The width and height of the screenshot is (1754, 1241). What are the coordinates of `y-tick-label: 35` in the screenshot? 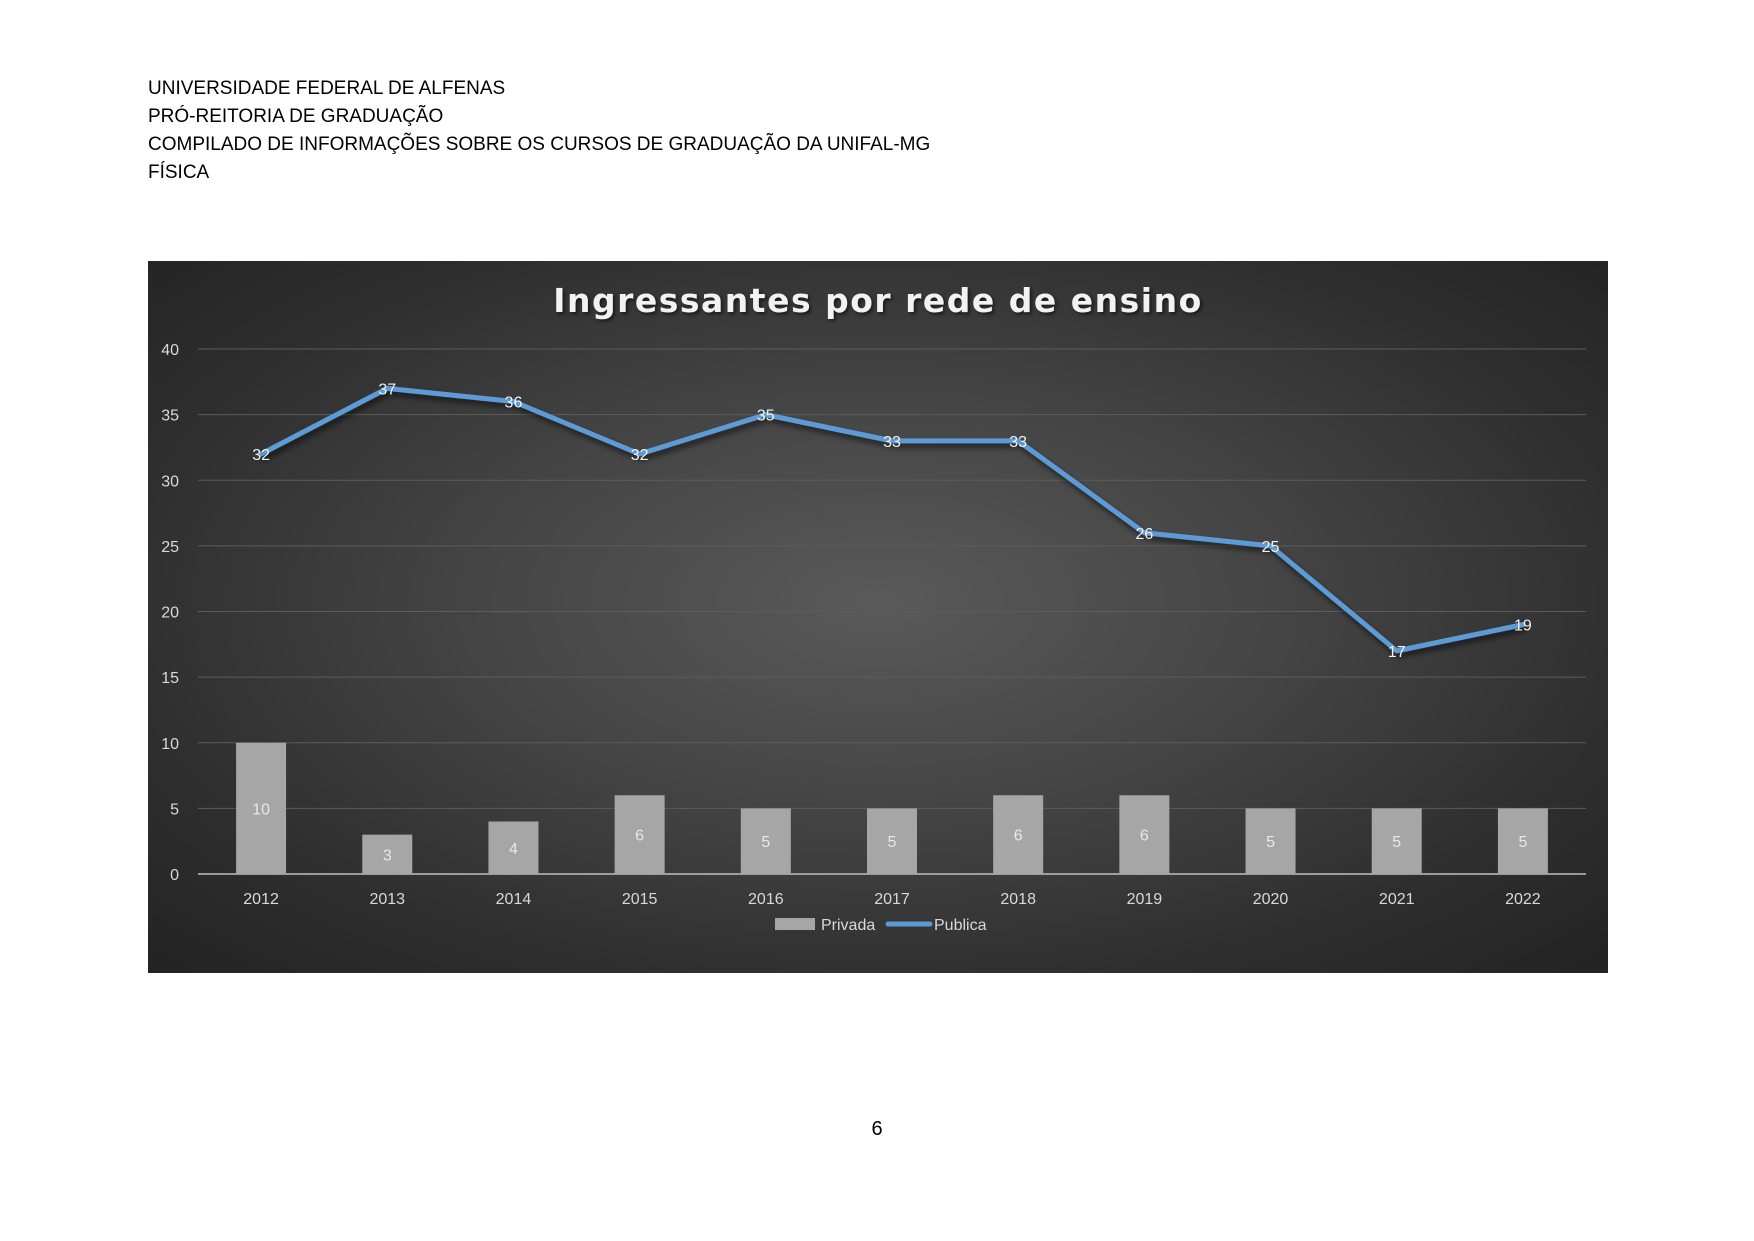 It's located at (170, 416).